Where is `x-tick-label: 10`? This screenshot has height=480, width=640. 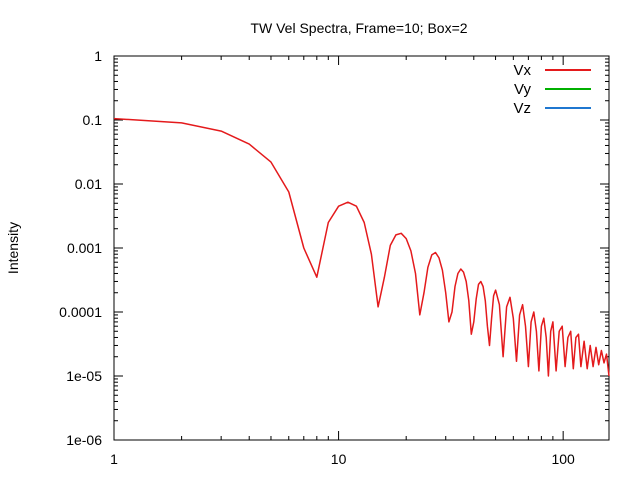
x-tick-label: 10 is located at coordinates (339, 459).